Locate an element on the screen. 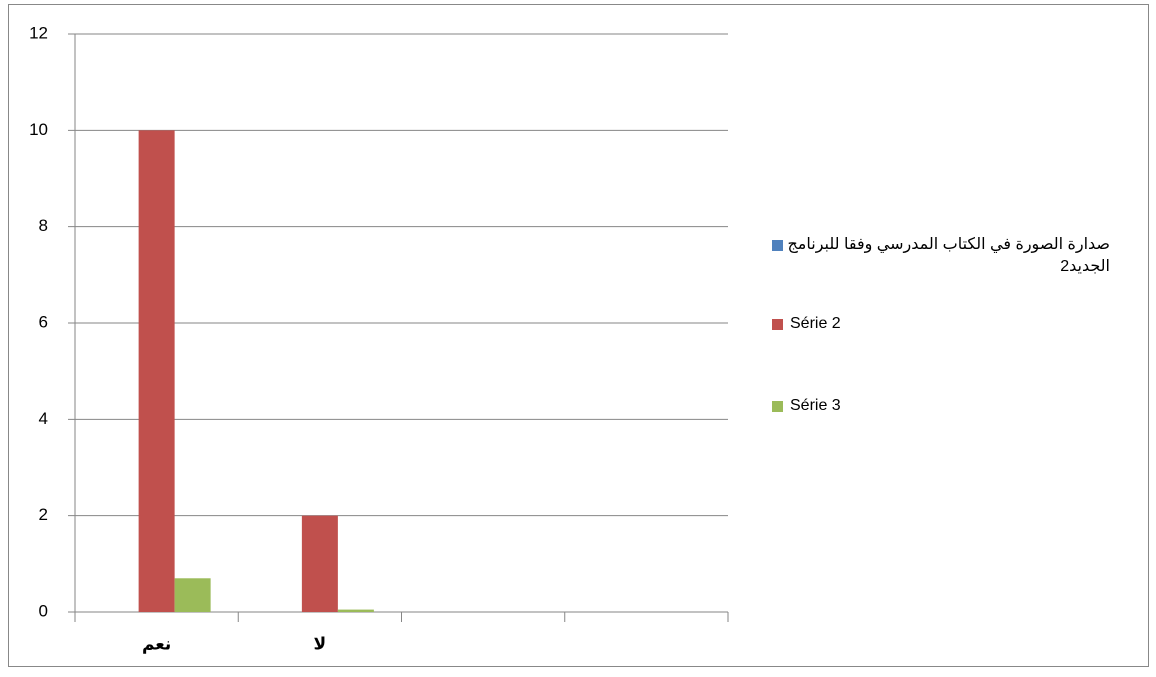 The width and height of the screenshot is (1156, 677). y-tick-label: 0 is located at coordinates (43, 610).